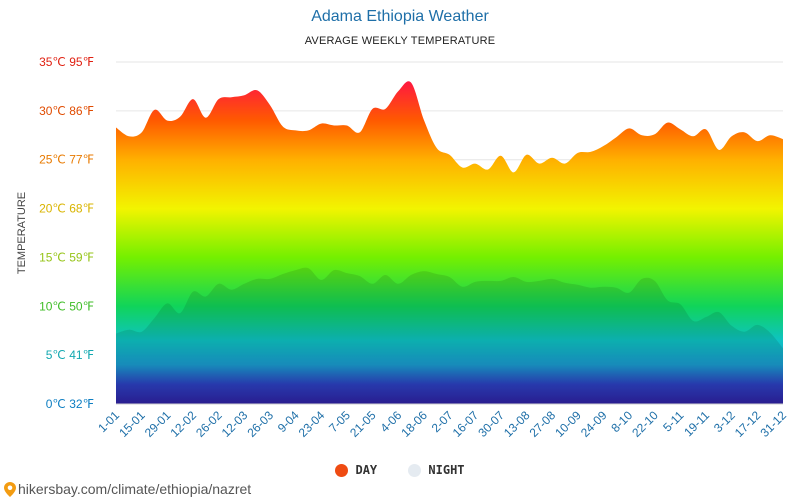  Describe the element at coordinates (696, 423) in the screenshot. I see `x-tick-label: 19-11` at that location.